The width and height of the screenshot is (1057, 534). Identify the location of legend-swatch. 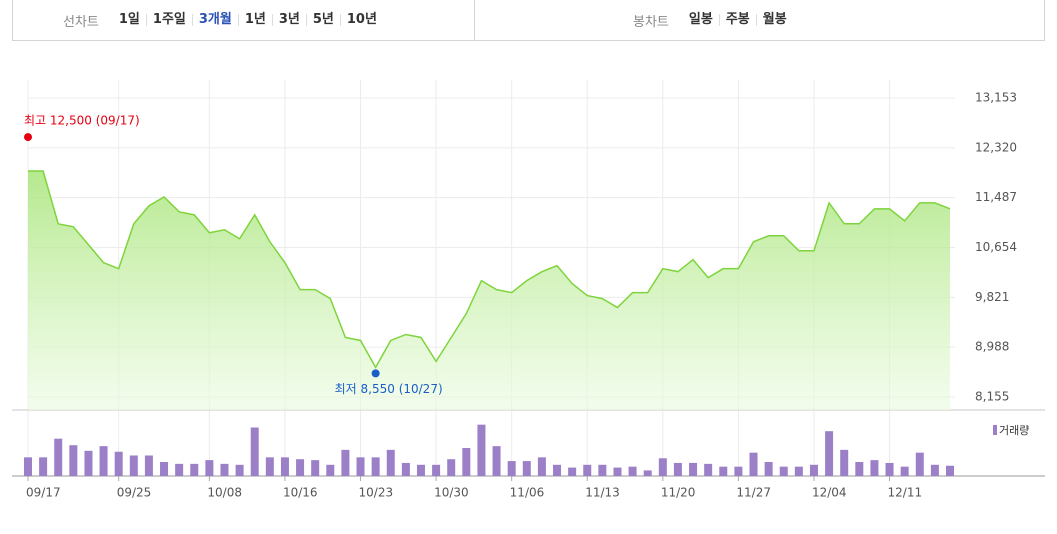
(995, 430).